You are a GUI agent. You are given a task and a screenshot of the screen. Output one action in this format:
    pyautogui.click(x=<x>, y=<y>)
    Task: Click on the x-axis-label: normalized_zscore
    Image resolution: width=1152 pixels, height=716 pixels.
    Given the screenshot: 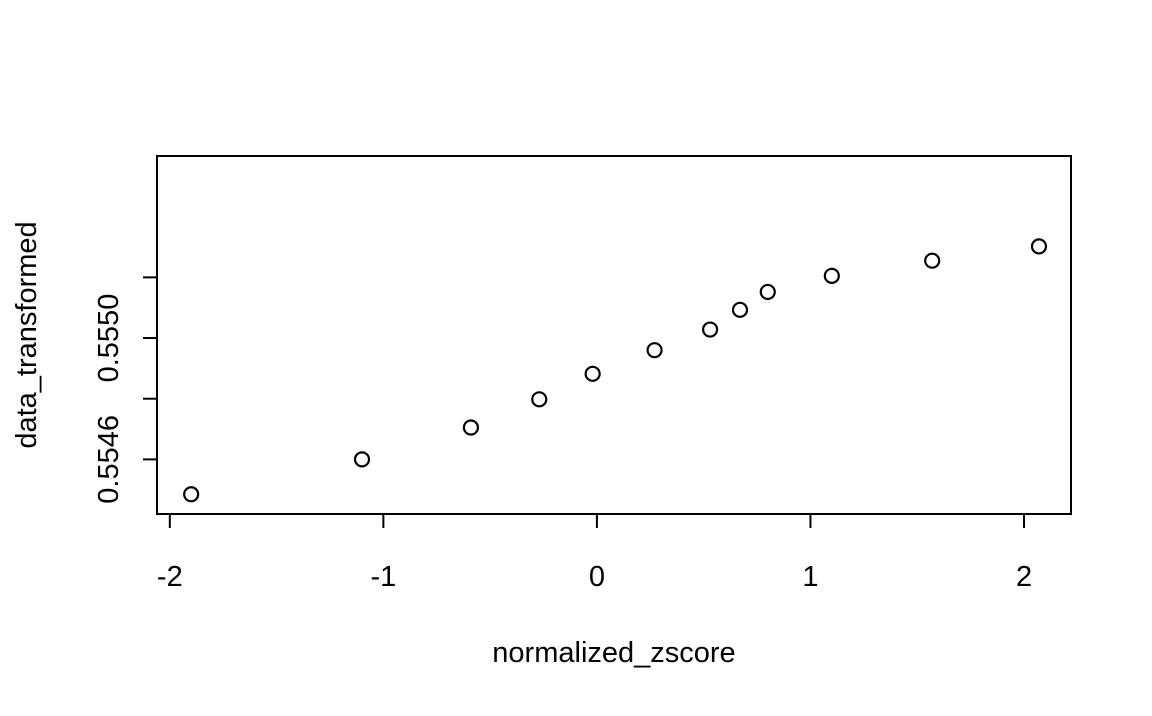 What is the action you would take?
    pyautogui.click(x=613, y=653)
    